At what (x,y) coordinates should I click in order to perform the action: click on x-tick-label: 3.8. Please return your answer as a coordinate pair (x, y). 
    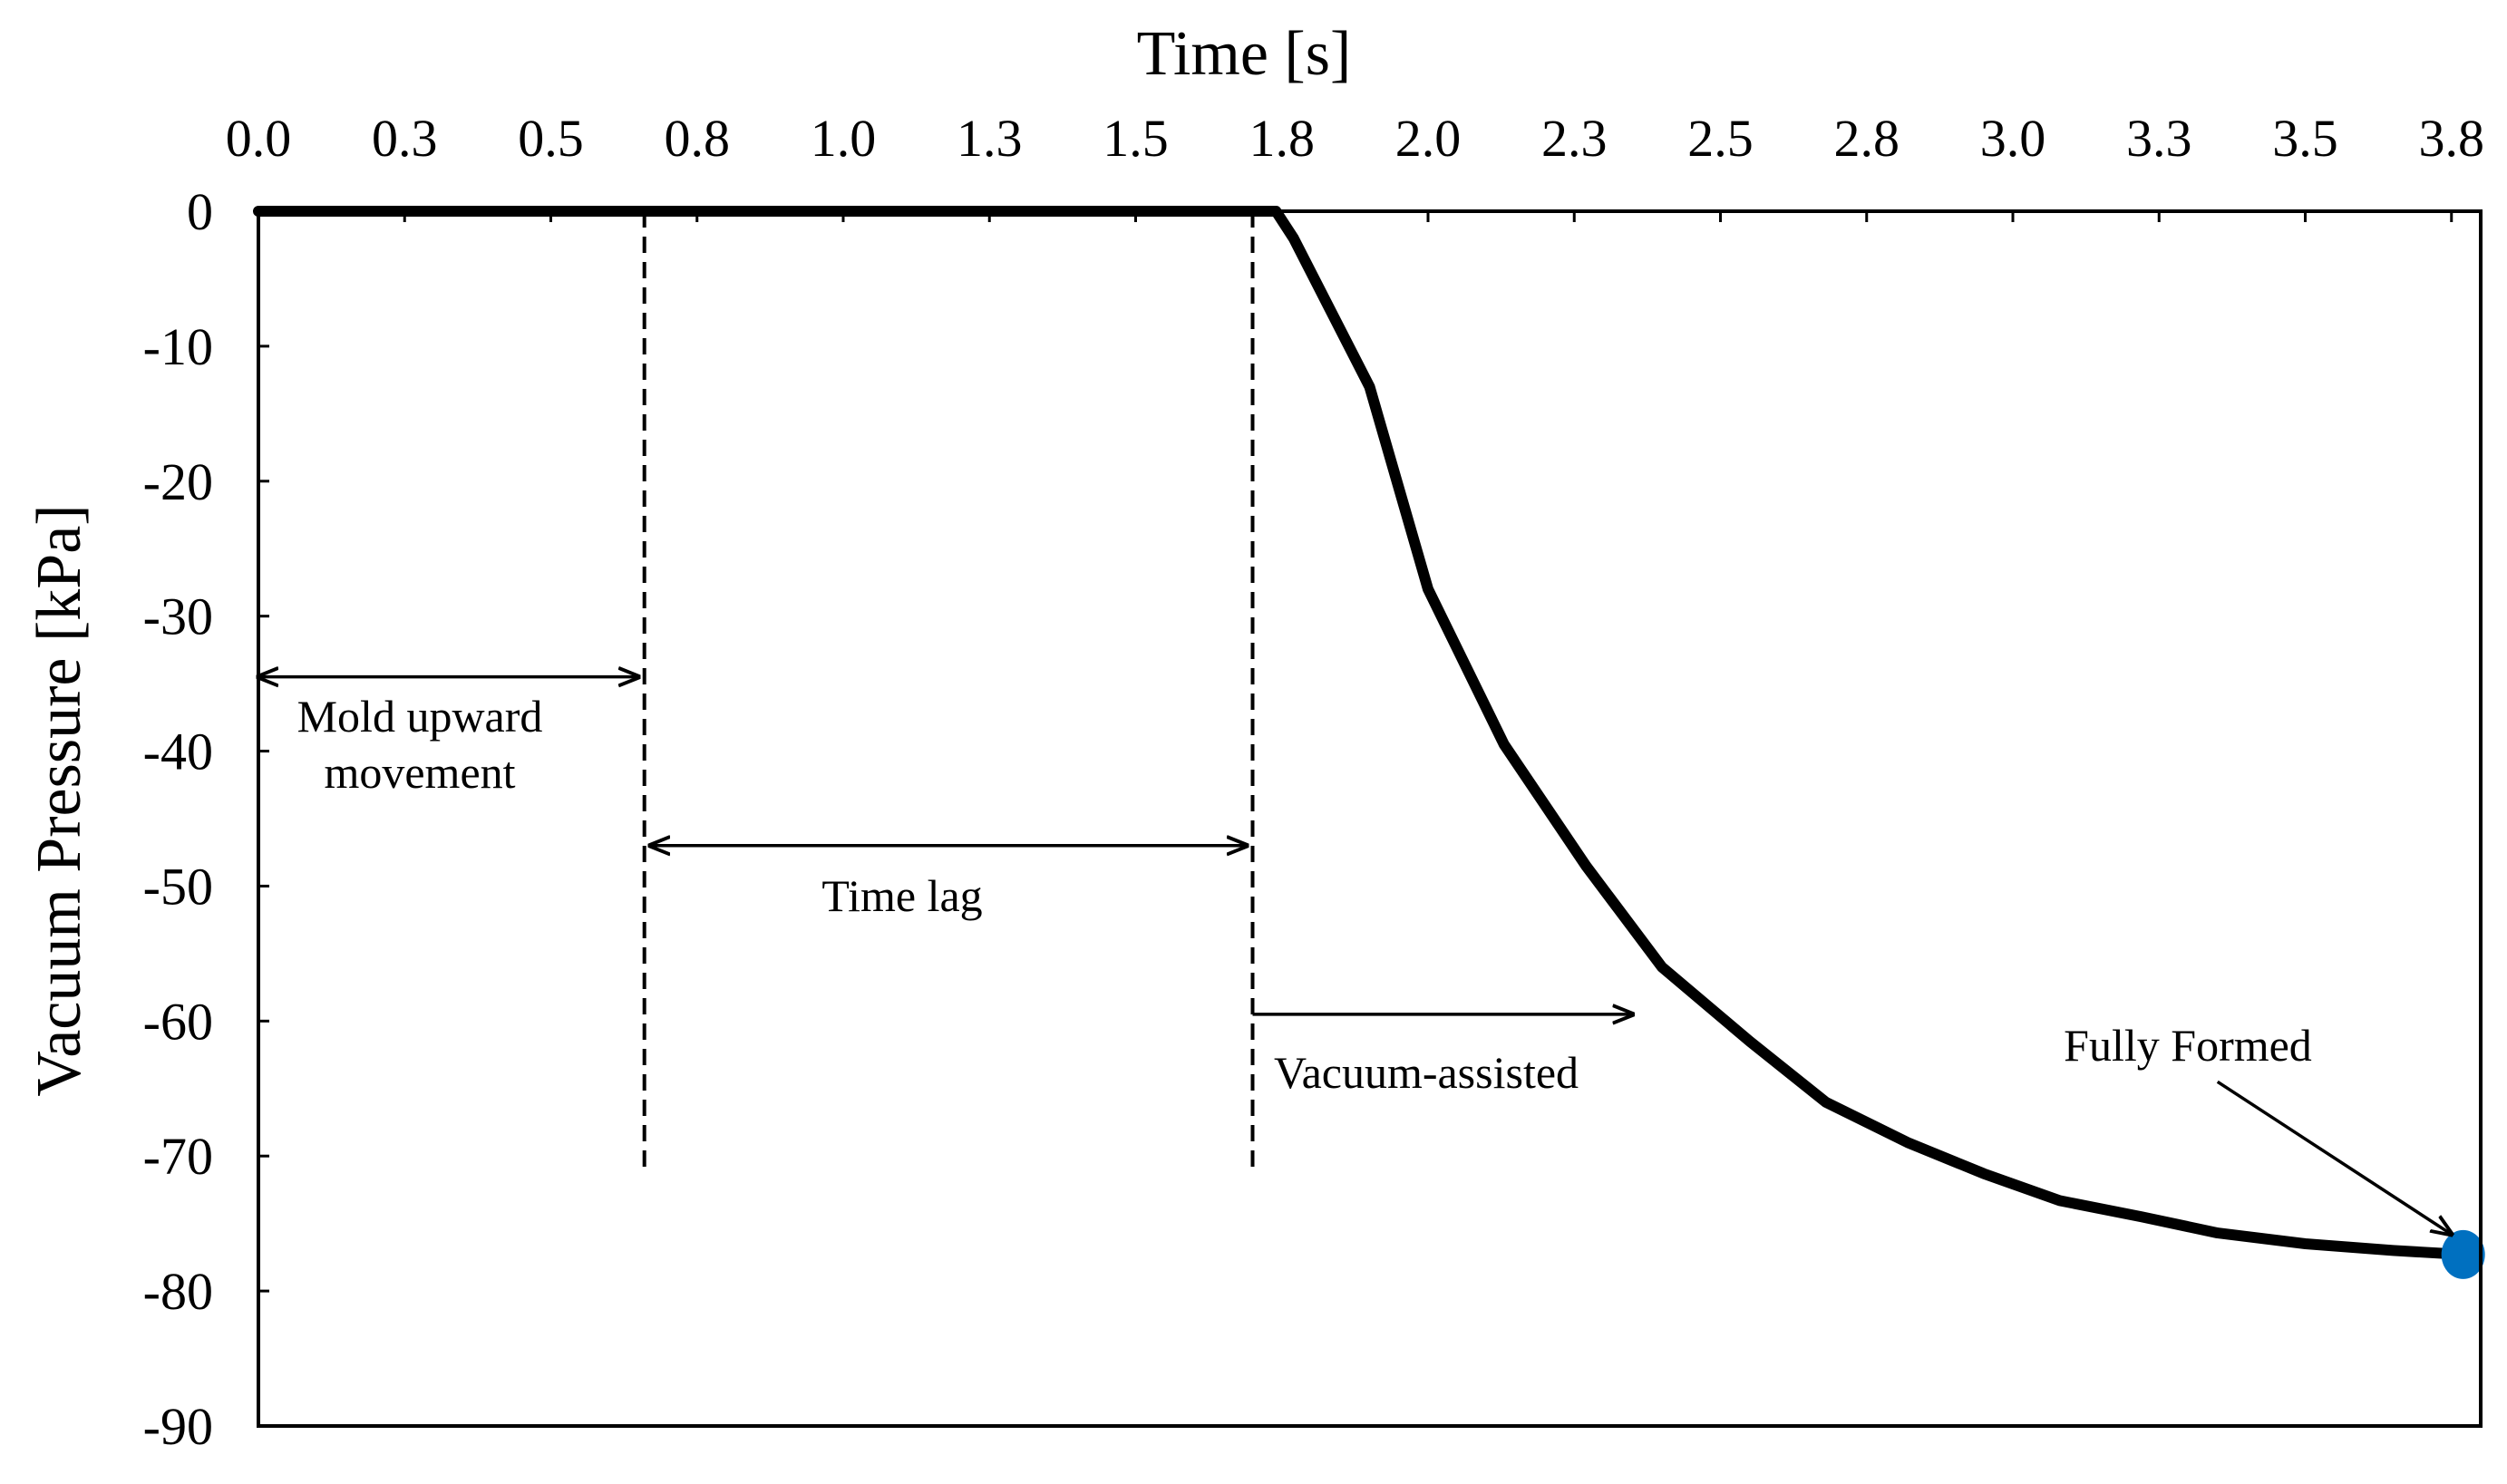
    Looking at the image, I should click on (2452, 139).